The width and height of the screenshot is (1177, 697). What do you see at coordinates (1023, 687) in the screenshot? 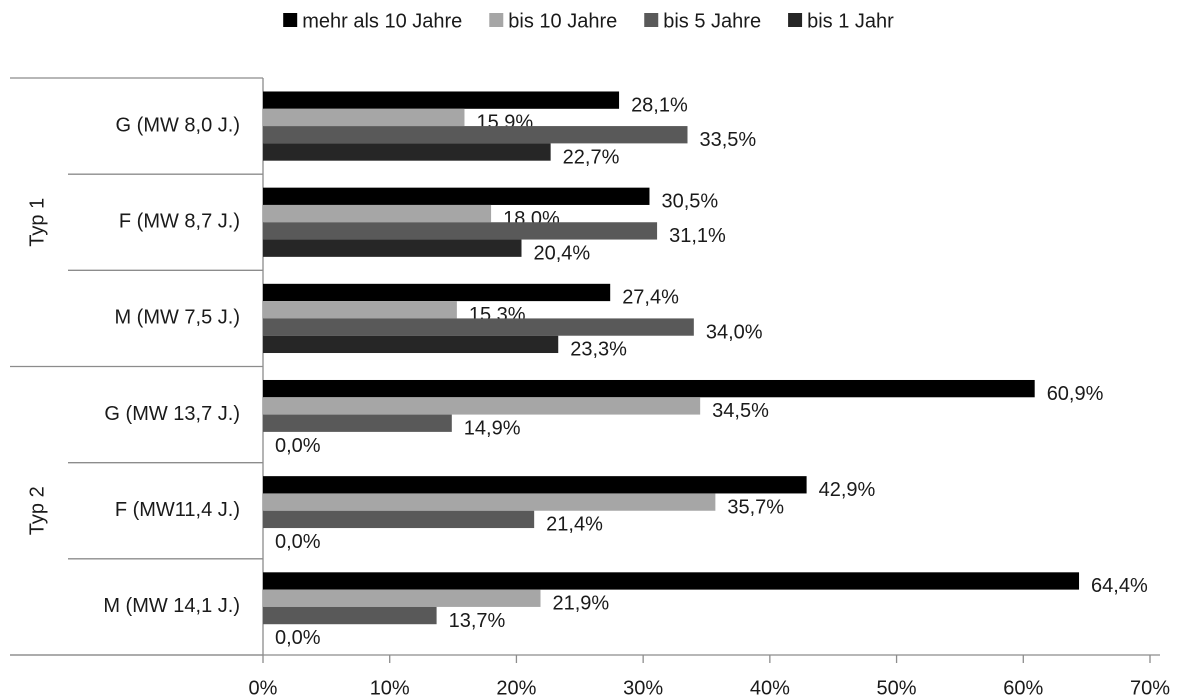
I see `x-tick-label: 60%` at bounding box center [1023, 687].